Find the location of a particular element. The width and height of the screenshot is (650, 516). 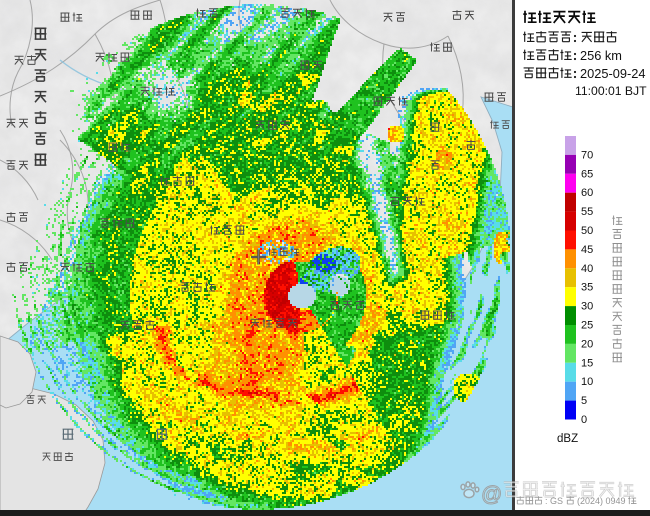

svg-text: 50 is located at coordinates (587, 231).